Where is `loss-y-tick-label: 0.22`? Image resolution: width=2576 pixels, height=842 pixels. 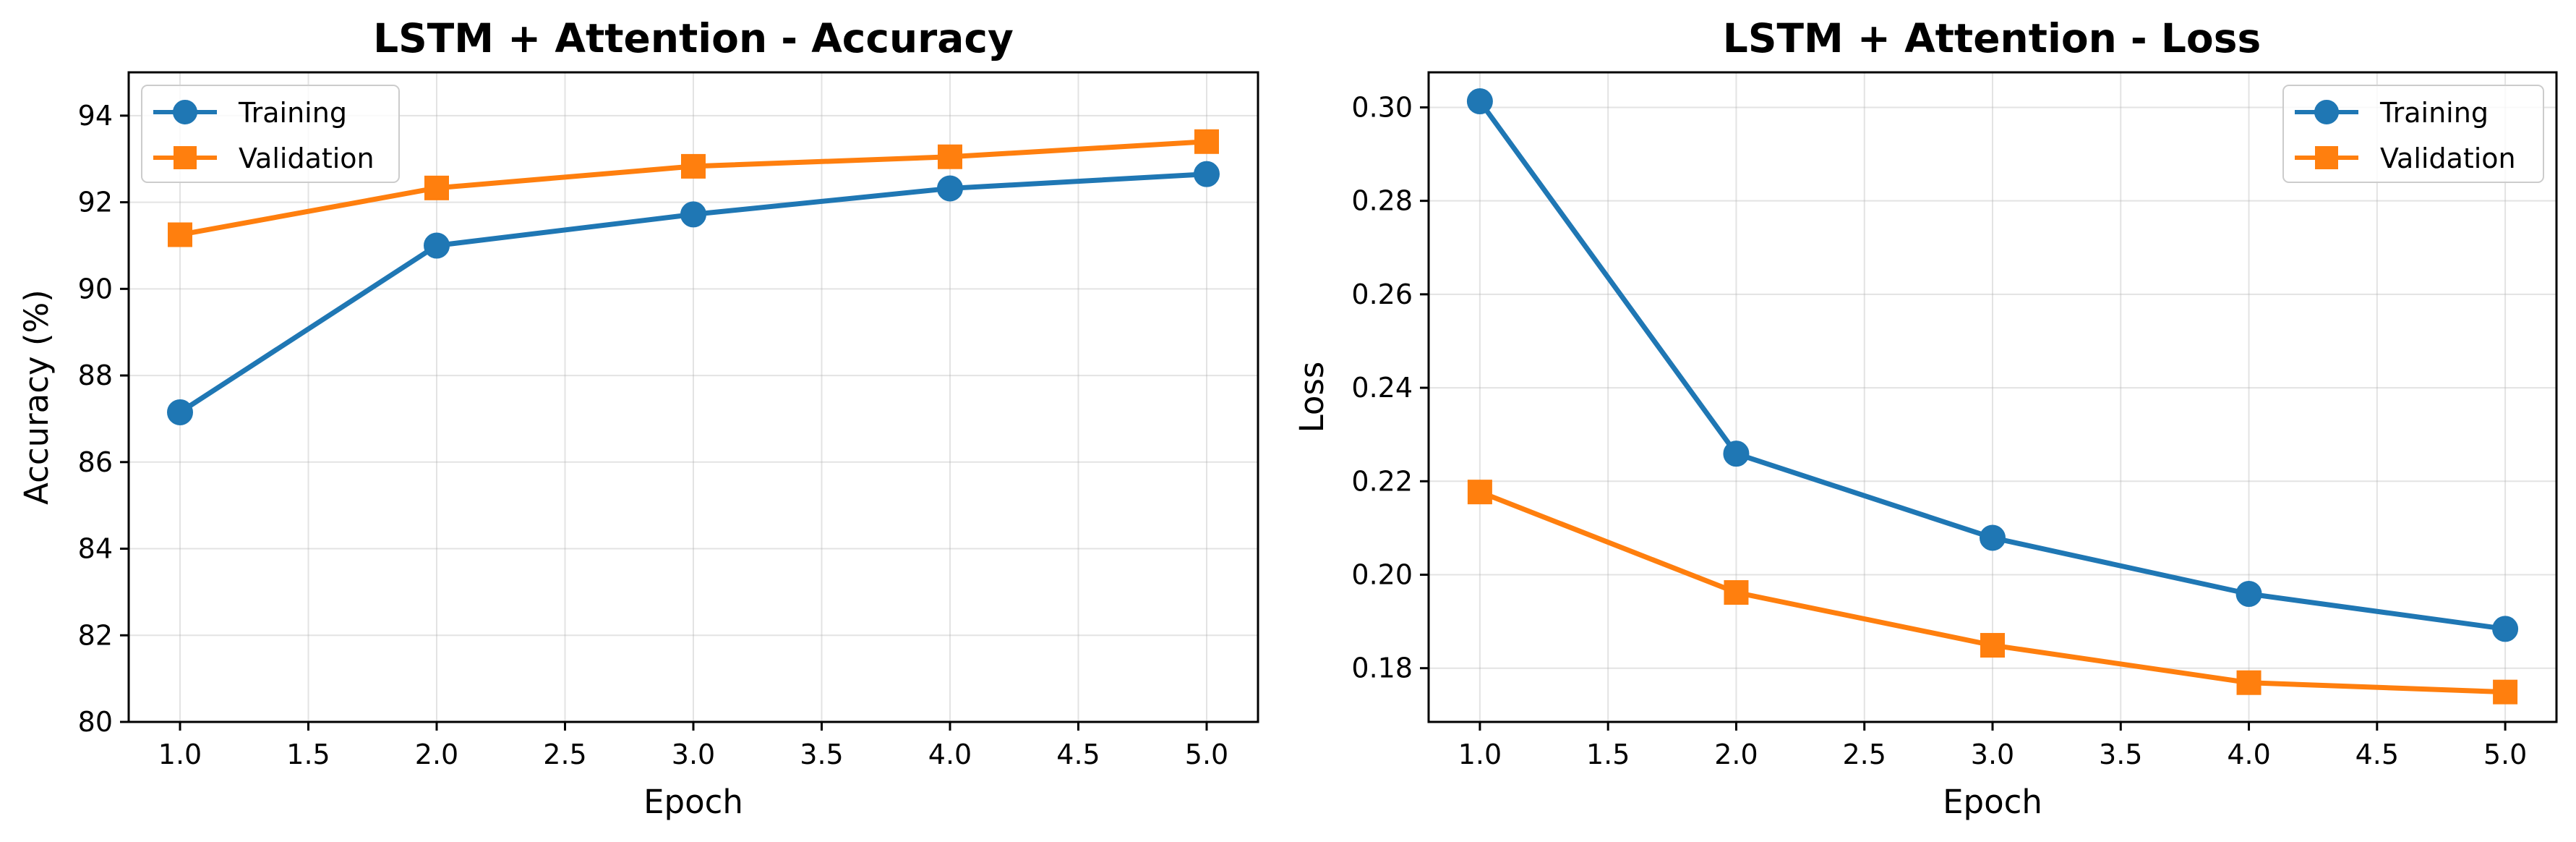
loss-y-tick-label: 0.22 is located at coordinates (1382, 481).